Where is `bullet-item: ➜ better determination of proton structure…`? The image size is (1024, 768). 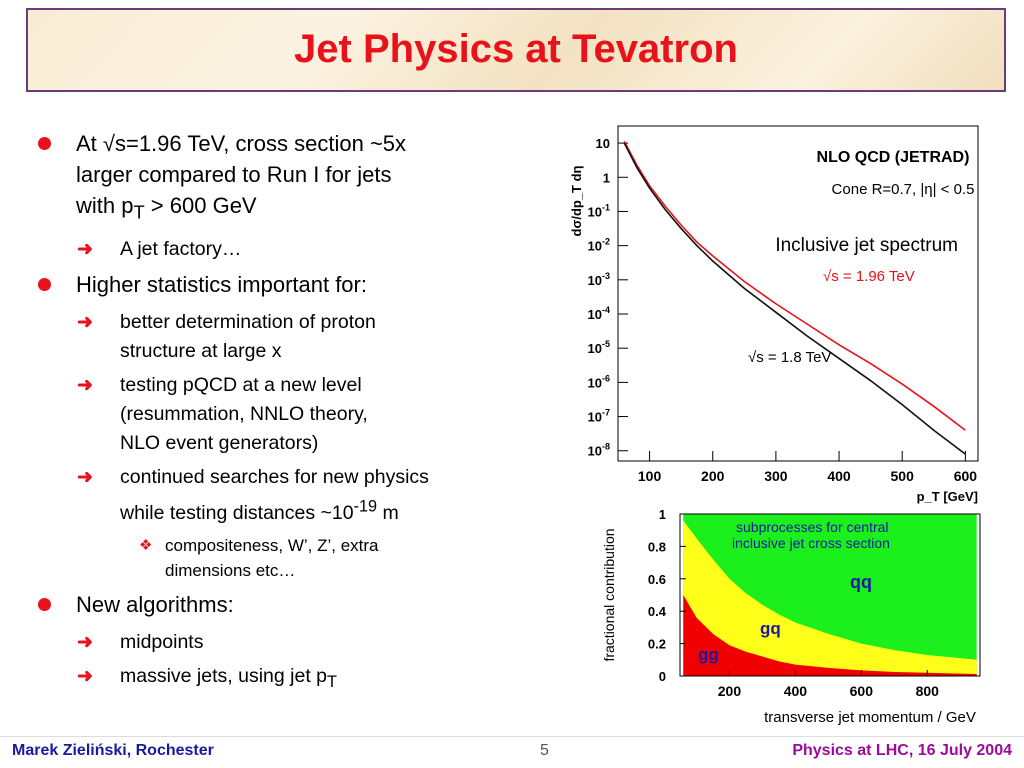
bullet-item: ➜ better determination of proton structure… is located at coordinates (312, 337).